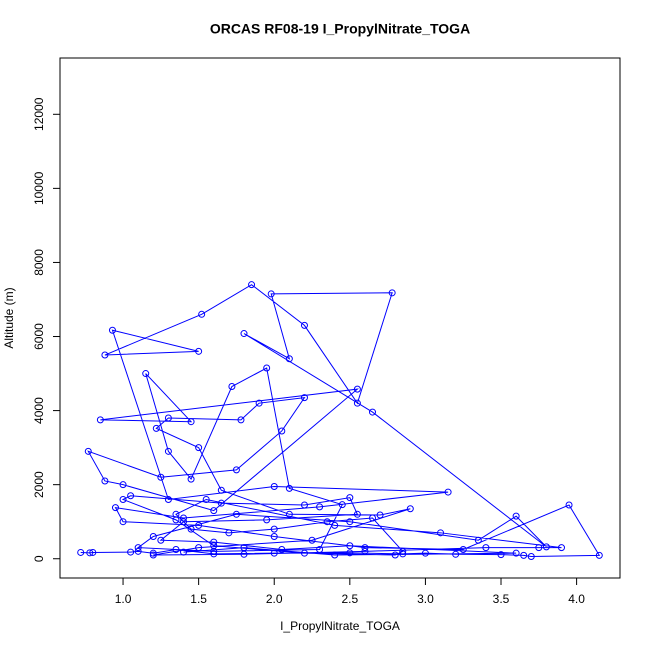 The image size is (650, 655). Describe the element at coordinates (123, 599) in the screenshot. I see `x-tick-label: 1.0` at that location.